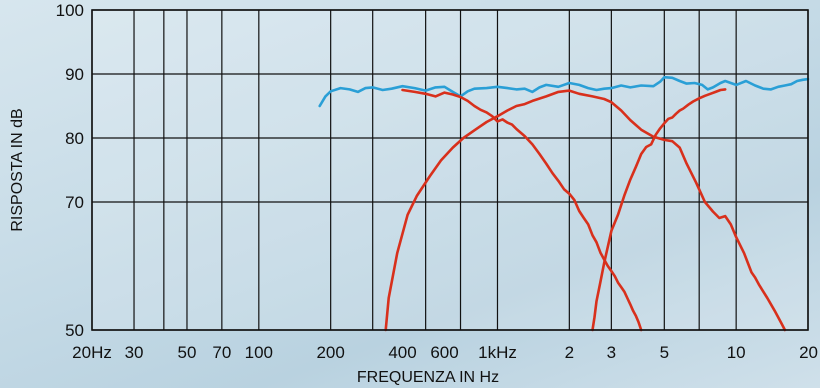 This screenshot has height=388, width=820. I want to click on x-tick-label: 2, so click(569, 352).